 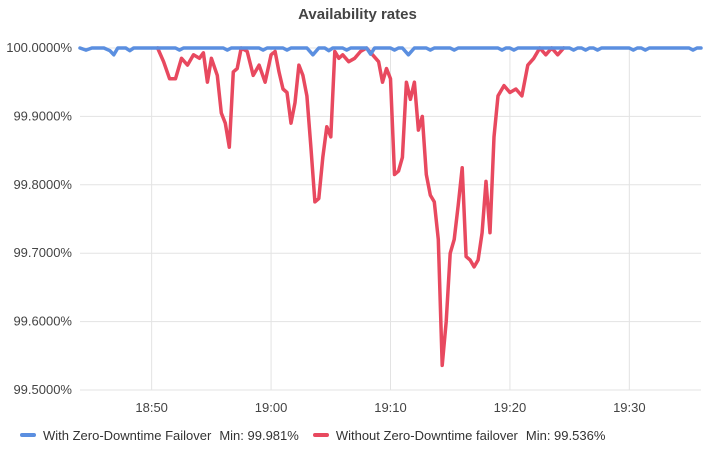 I want to click on y-tick-label: 99.9000%, so click(x=42, y=115).